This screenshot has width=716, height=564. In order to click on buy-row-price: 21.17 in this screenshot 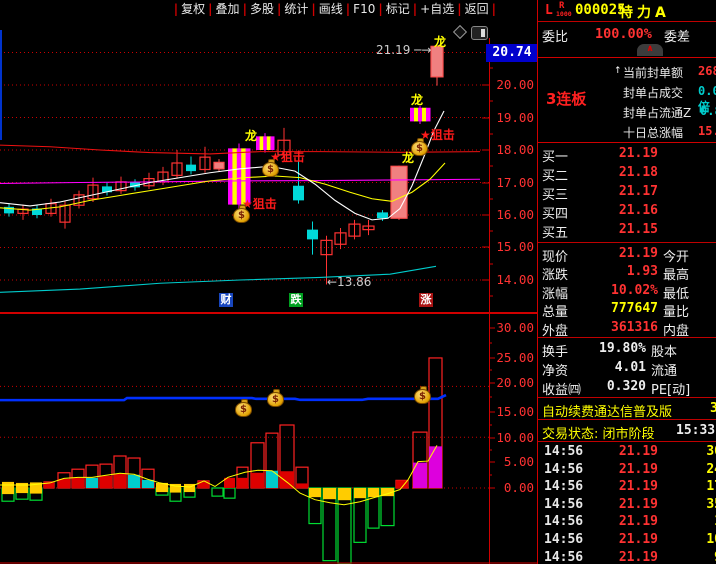, I will do `click(638, 191)`.